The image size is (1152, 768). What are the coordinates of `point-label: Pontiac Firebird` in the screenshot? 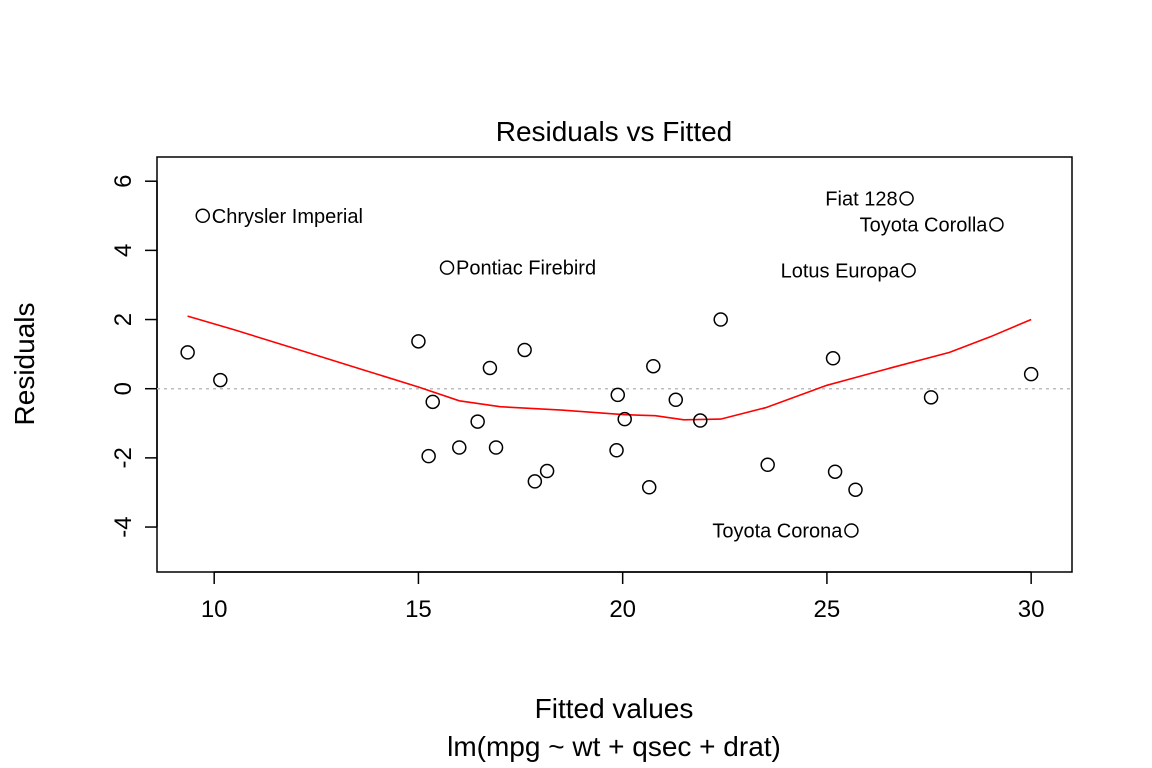 It's located at (526, 269).